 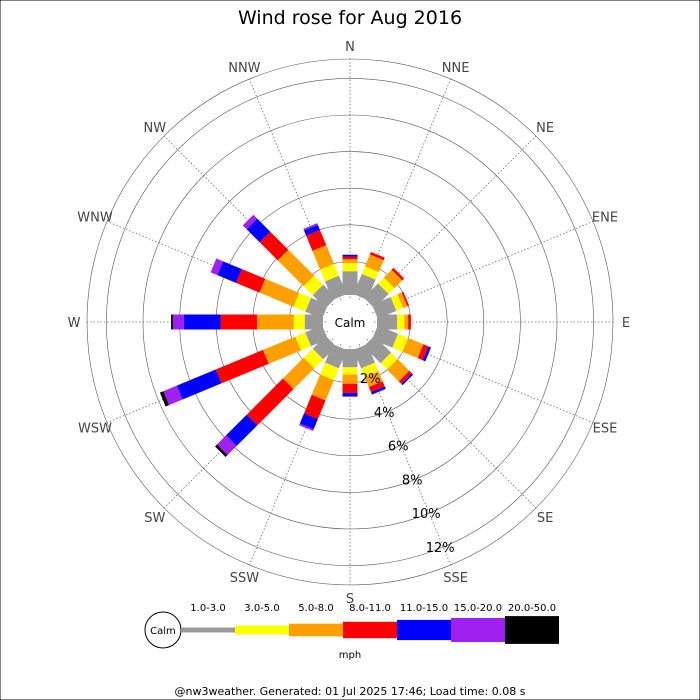 I want to click on direction-label-ene: ENE, so click(x=605, y=217).